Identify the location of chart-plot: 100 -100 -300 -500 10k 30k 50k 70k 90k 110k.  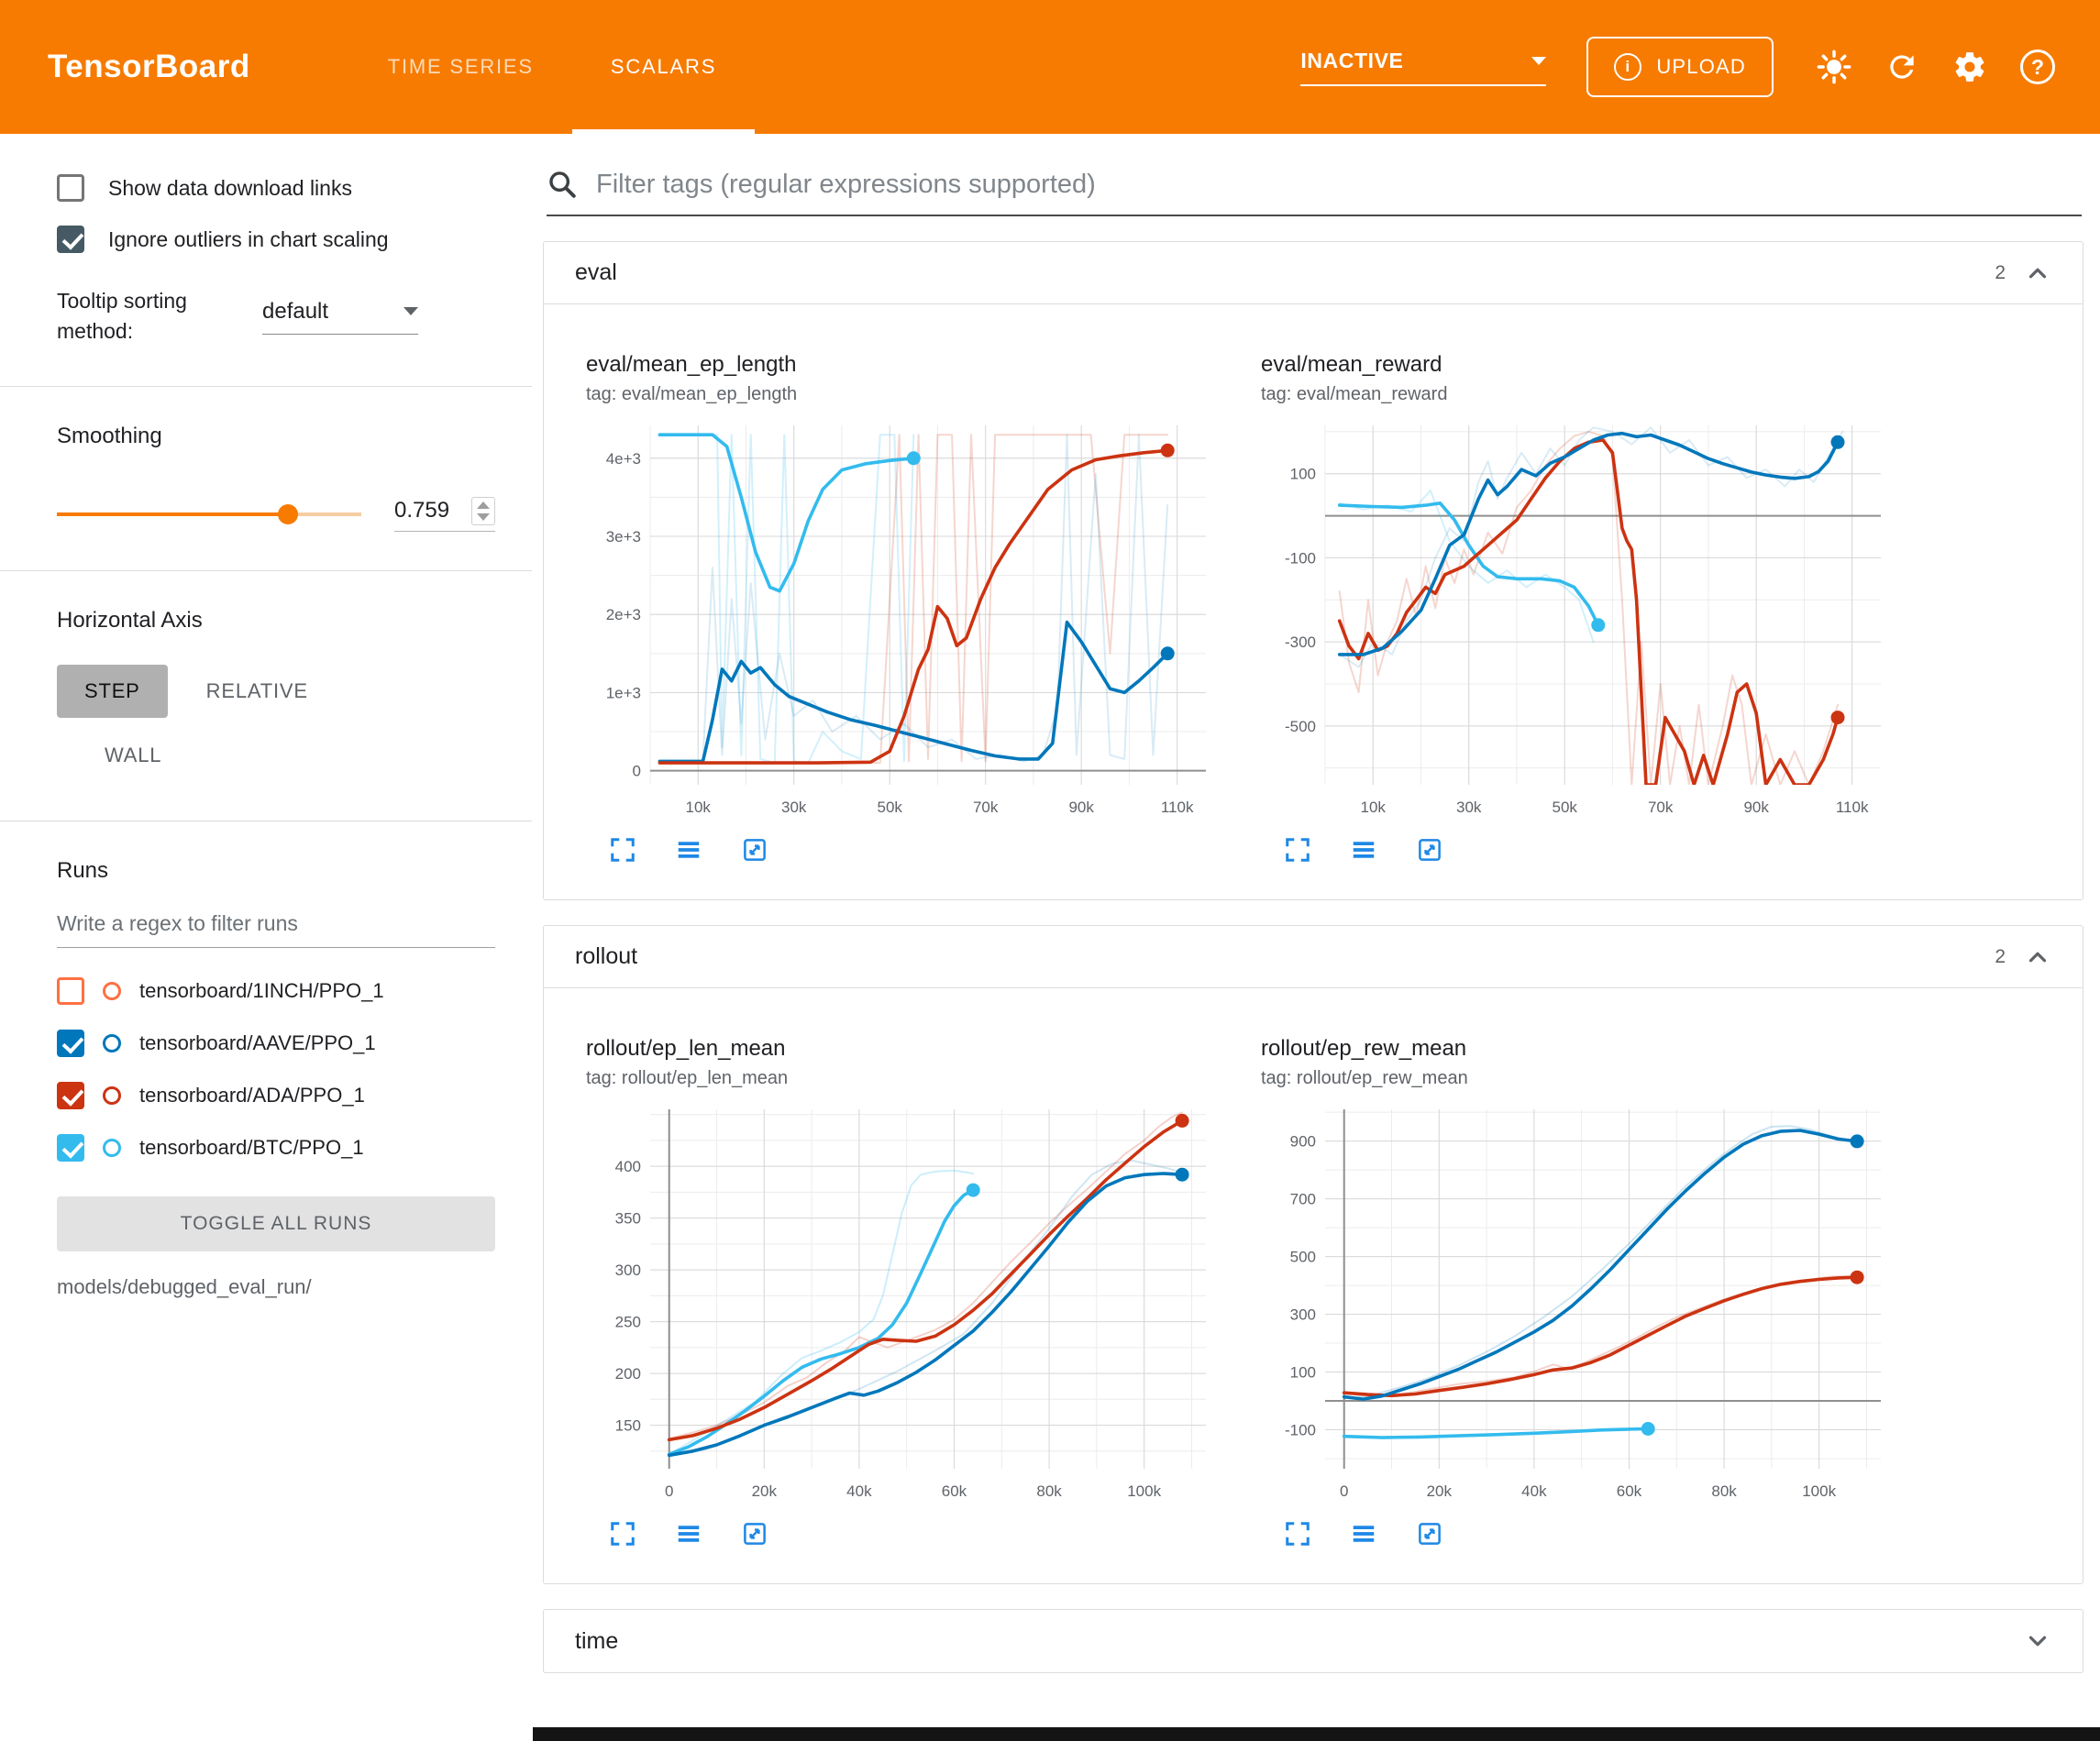
(1577, 623).